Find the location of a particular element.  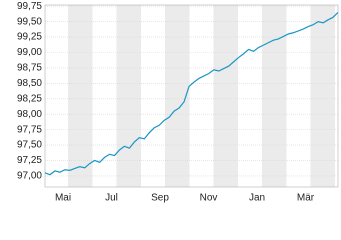

y-tick-label: 98,50 is located at coordinates (29, 83).